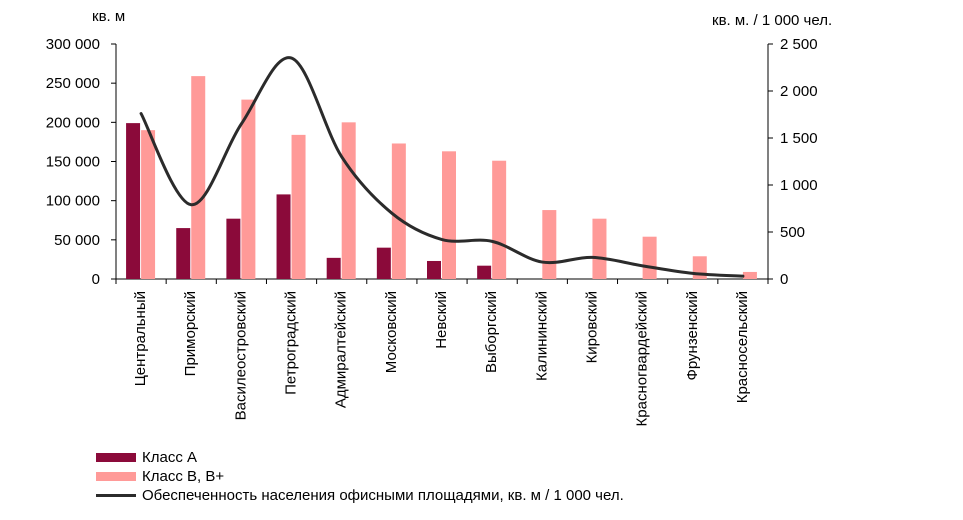 This screenshot has height=520, width=963. What do you see at coordinates (341, 349) in the screenshot?
I see `x-tick-label: Адмиралтейский` at bounding box center [341, 349].